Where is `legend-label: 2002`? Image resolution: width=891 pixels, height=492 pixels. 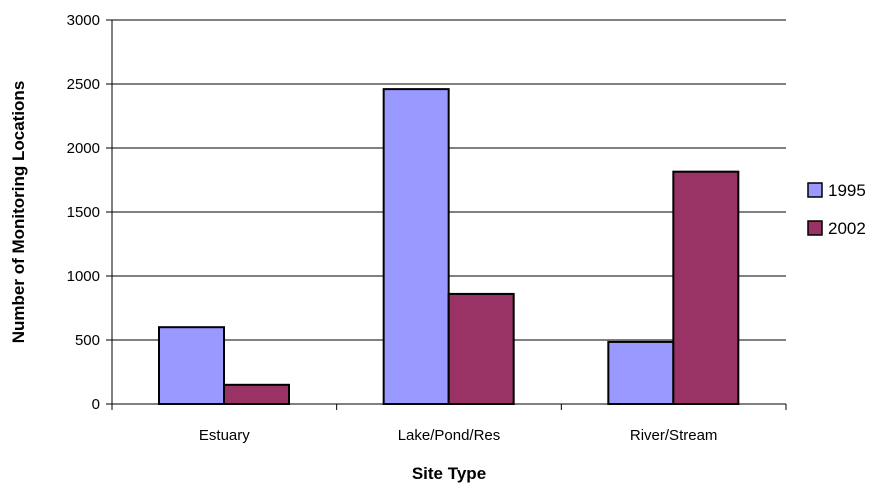
legend-label: 2002 is located at coordinates (847, 228).